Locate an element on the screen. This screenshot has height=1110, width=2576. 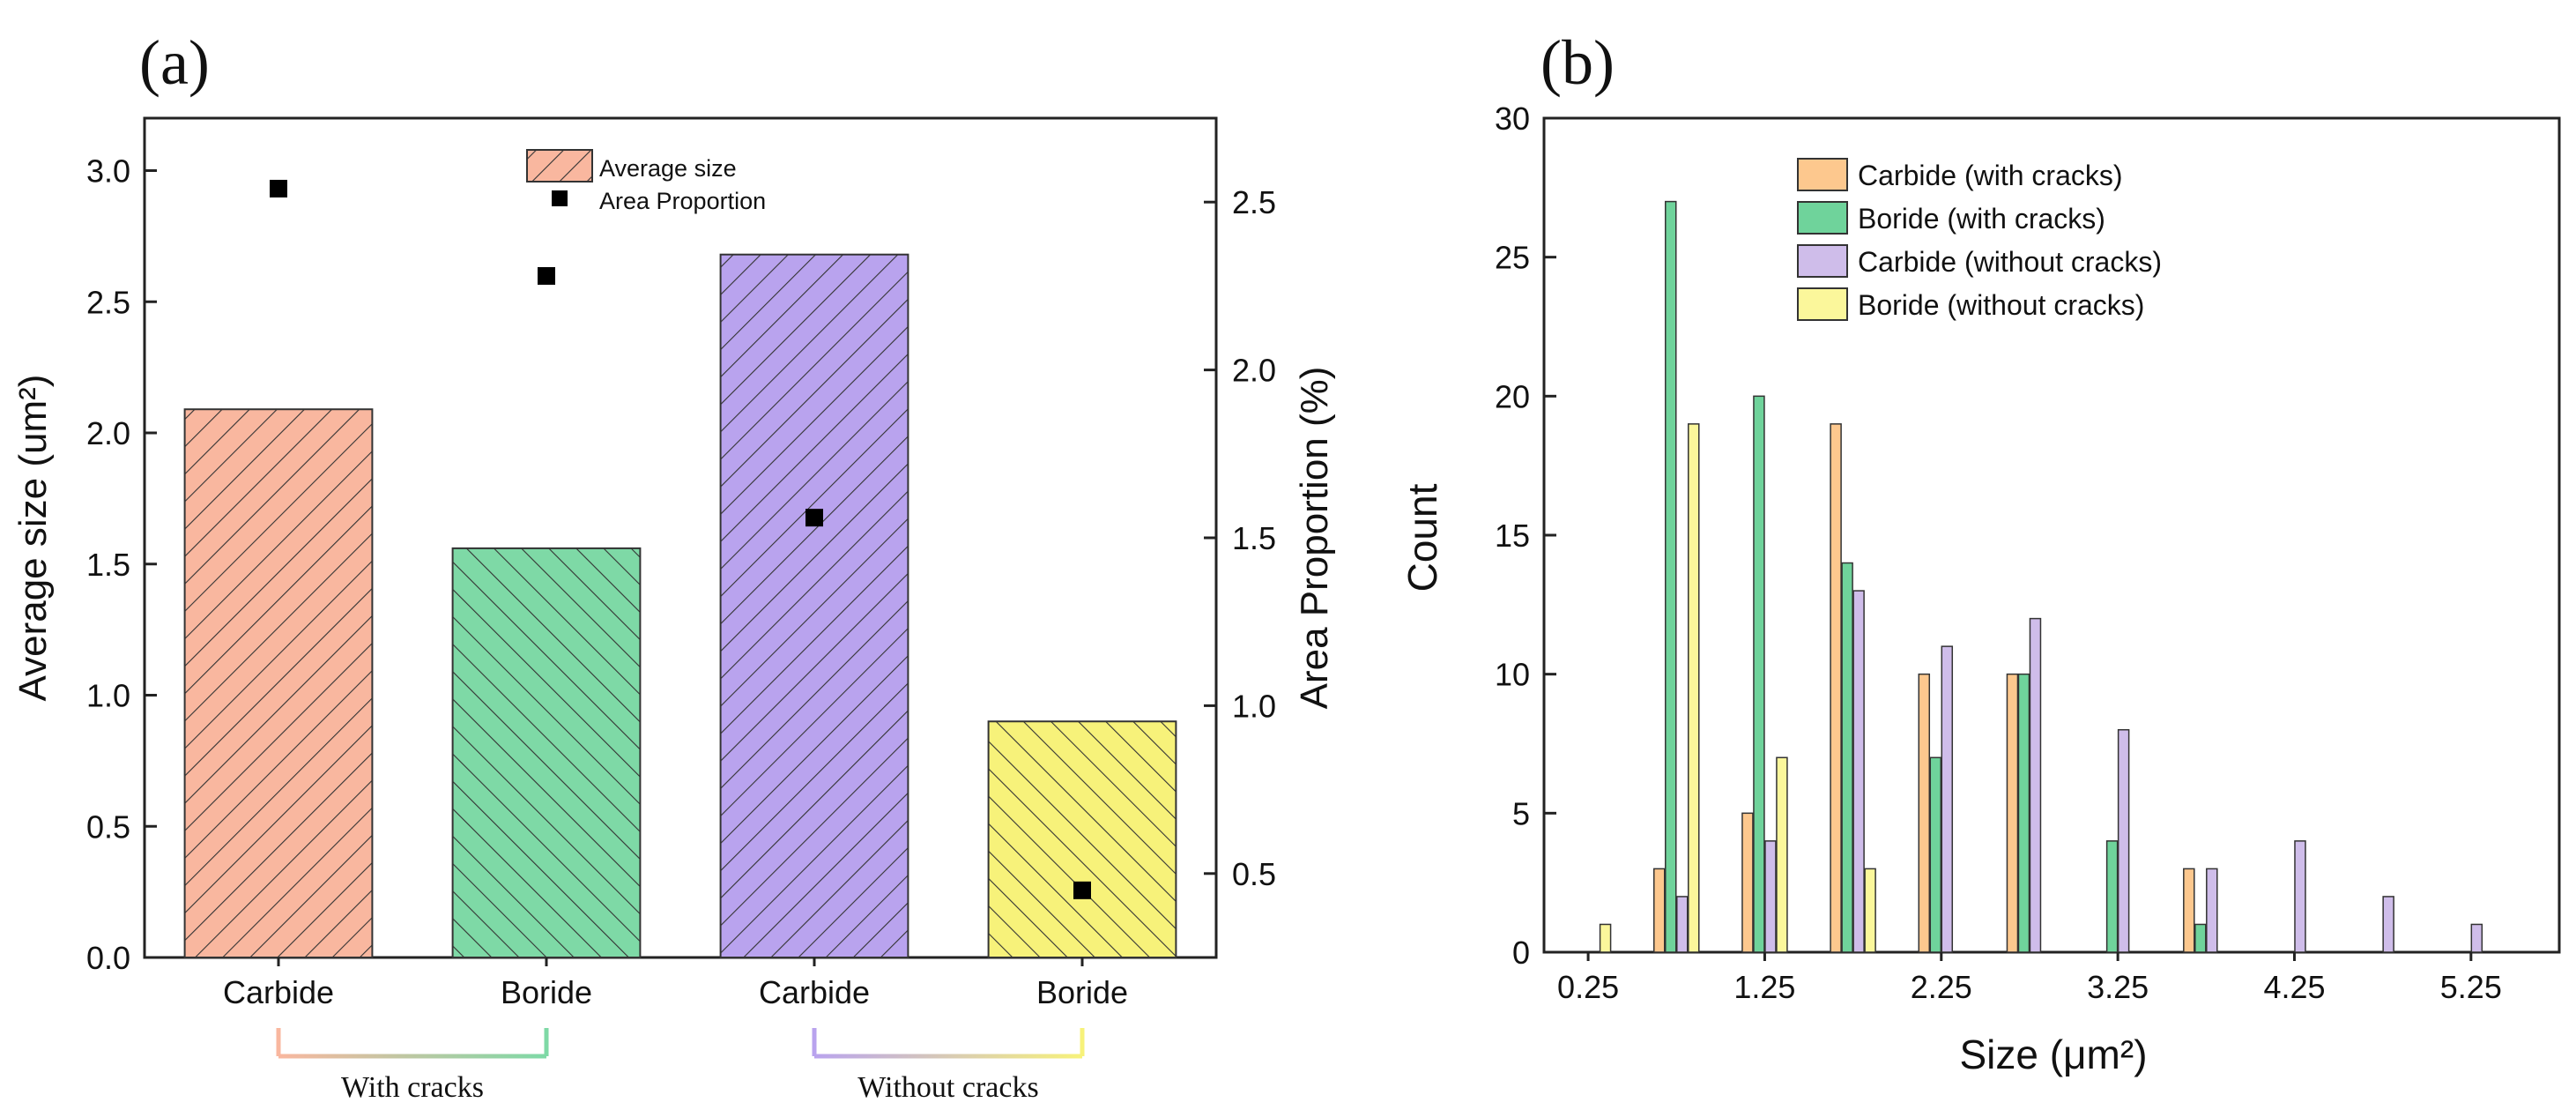
y-right-tick-label: 1.0 is located at coordinates (1254, 706).